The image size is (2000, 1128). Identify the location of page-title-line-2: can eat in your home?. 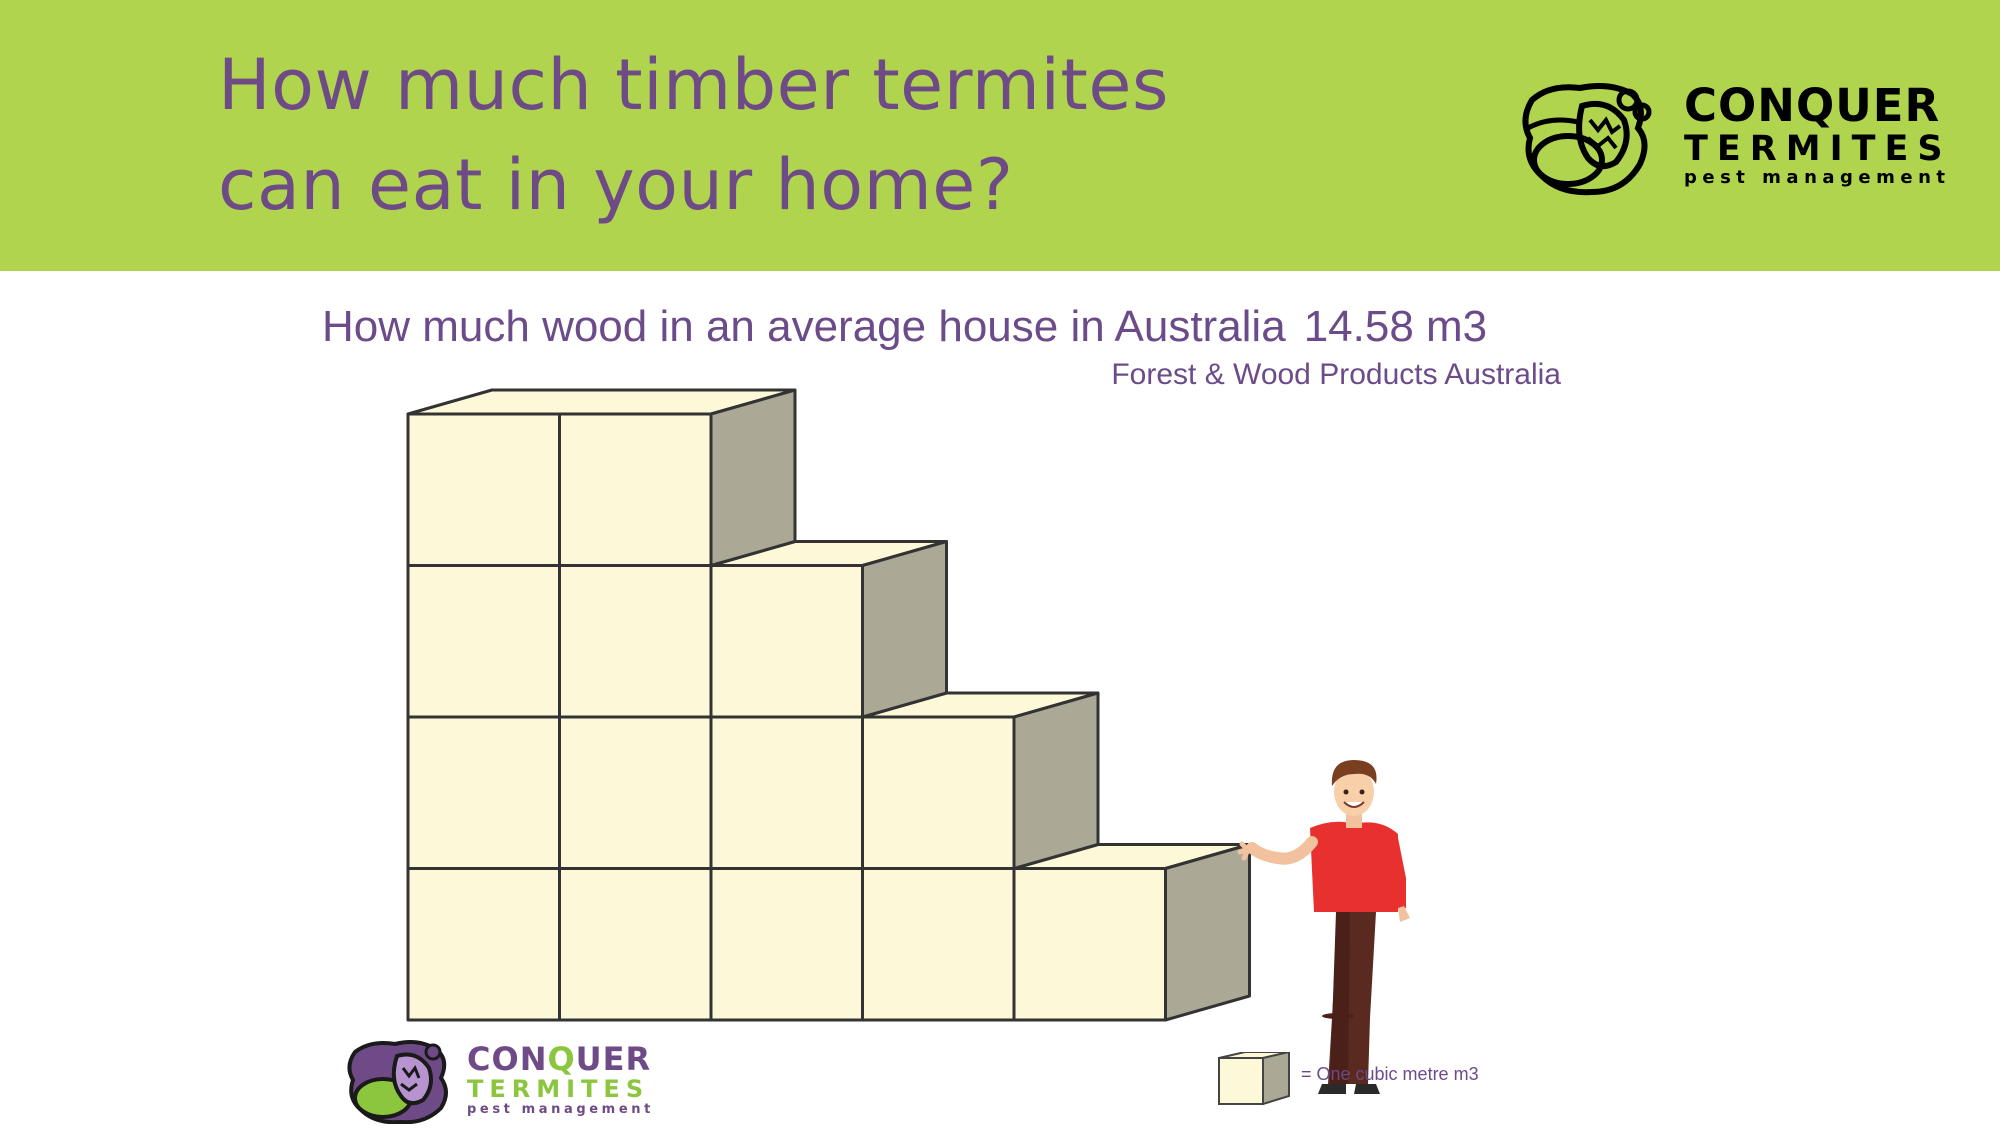
(616, 185).